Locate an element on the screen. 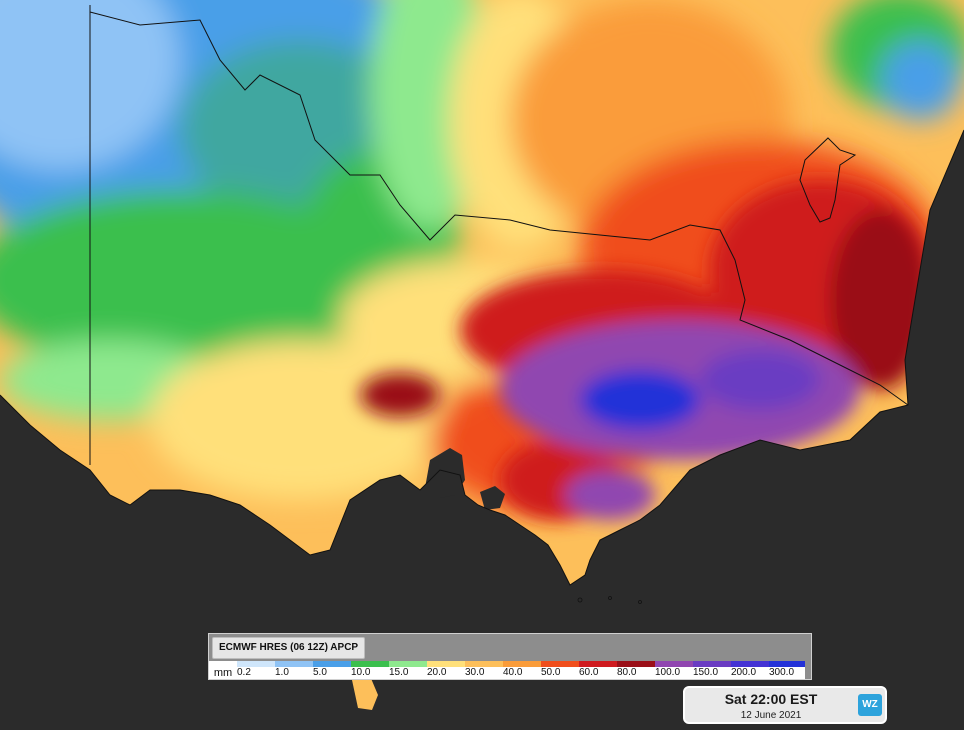 Image resolution: width=964 pixels, height=730 pixels. legend-unit: mm is located at coordinates (223, 670).